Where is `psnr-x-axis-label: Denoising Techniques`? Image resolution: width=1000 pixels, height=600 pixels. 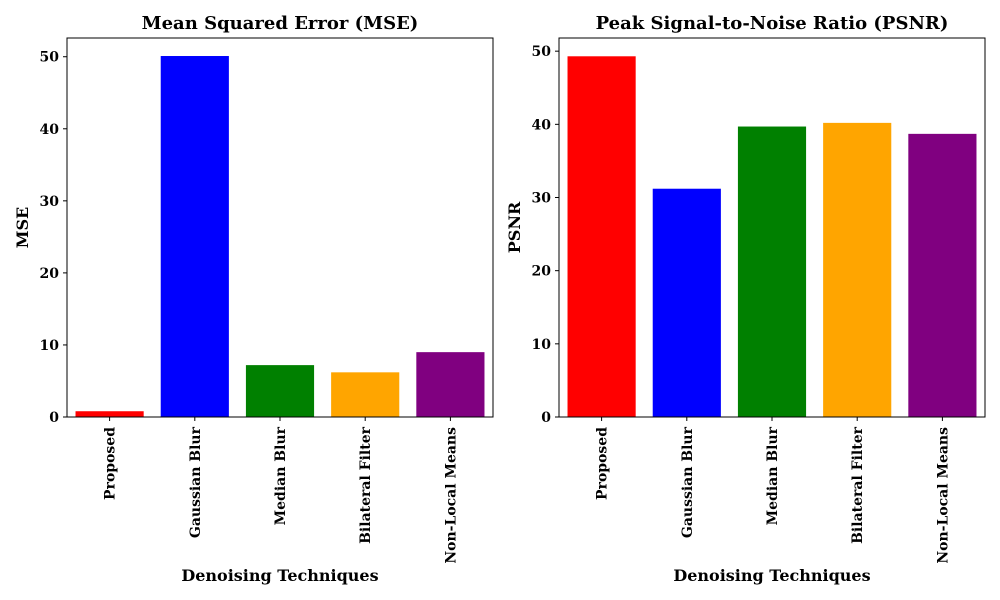
psnr-x-axis-label: Denoising Techniques is located at coordinates (771, 575).